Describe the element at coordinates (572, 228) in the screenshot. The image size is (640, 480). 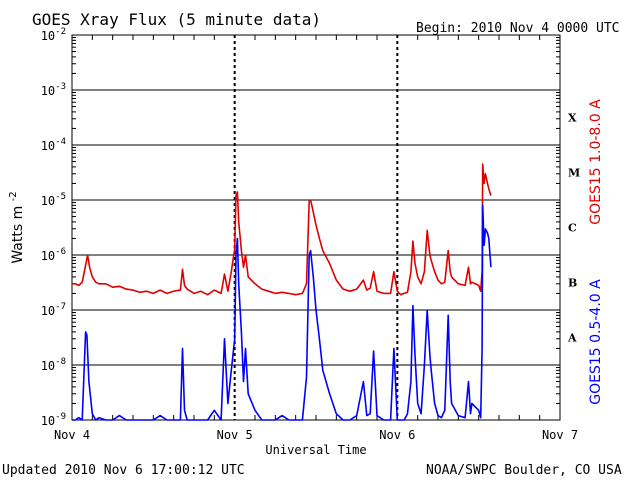
I see `flare-class-label: C` at that location.